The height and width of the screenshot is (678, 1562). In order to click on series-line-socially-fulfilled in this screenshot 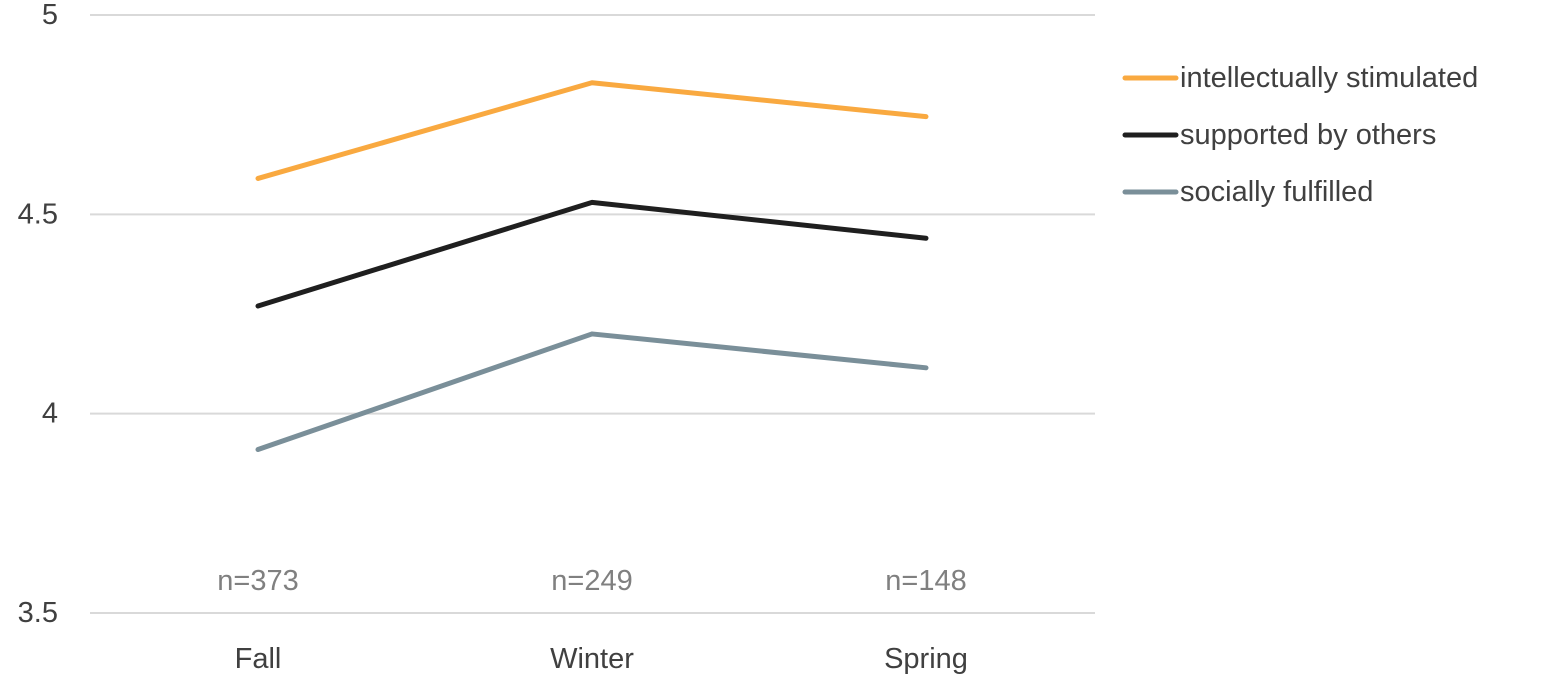, I will do `click(592, 392)`.